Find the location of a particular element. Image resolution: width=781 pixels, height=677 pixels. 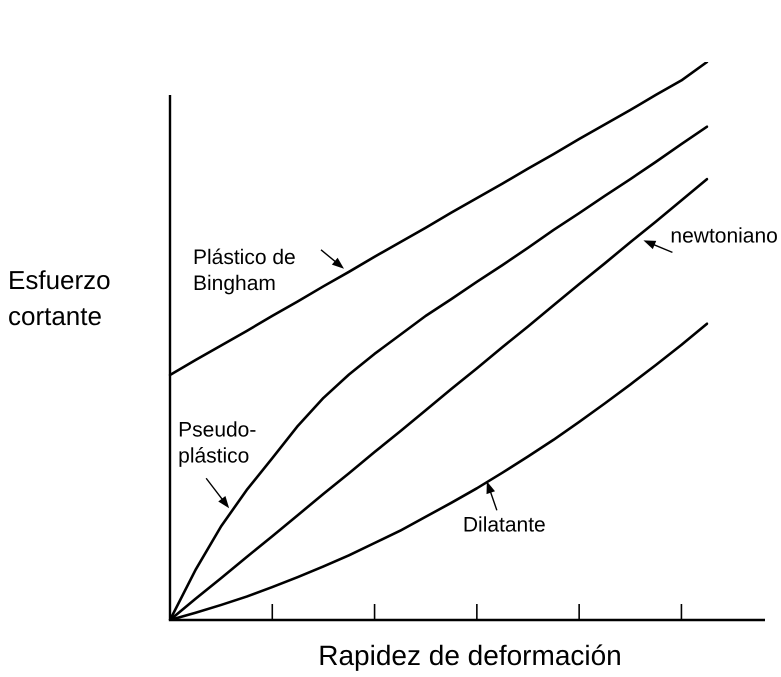

series-label: Dilatante is located at coordinates (504, 525).